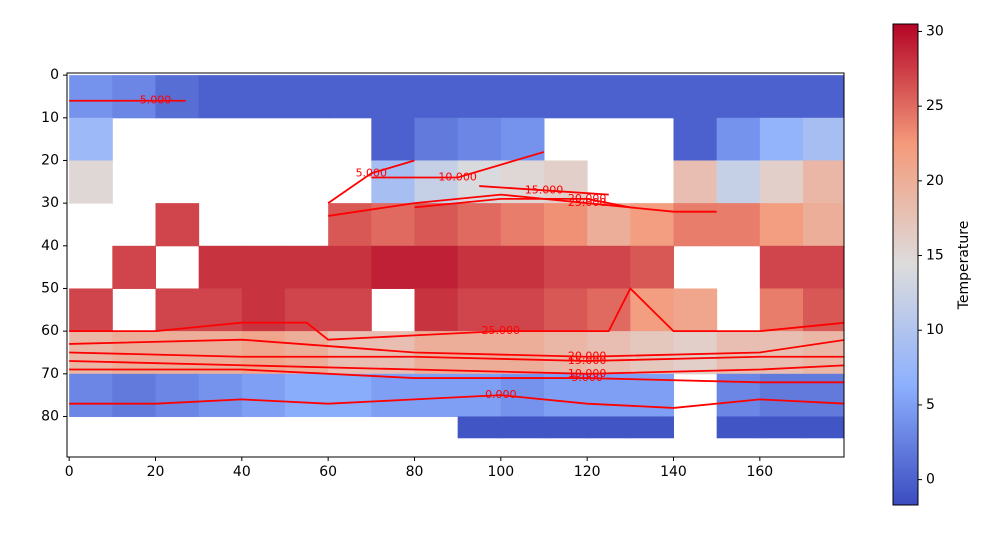  What do you see at coordinates (156, 472) in the screenshot?
I see `x-tick-label: 20` at bounding box center [156, 472].